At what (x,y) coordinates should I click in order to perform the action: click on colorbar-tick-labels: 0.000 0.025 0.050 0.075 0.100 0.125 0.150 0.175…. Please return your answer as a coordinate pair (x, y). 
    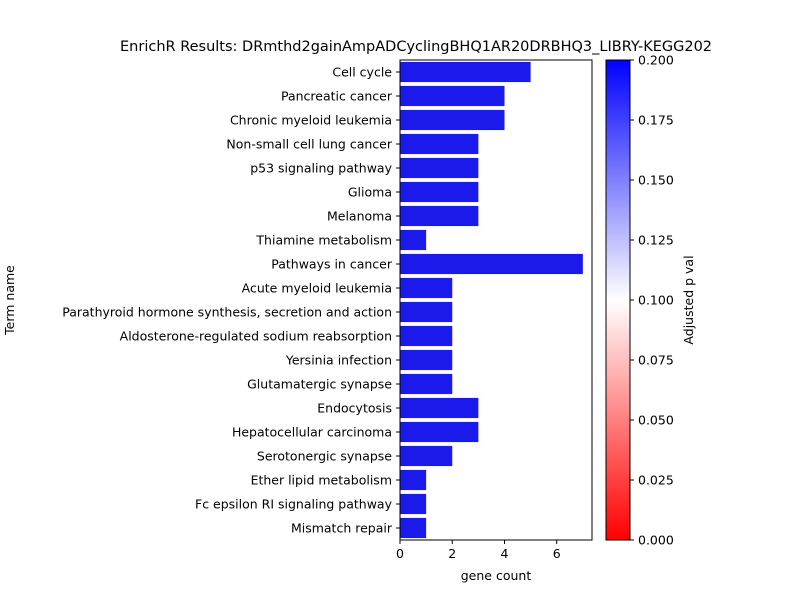
    Looking at the image, I should click on (652, 300).